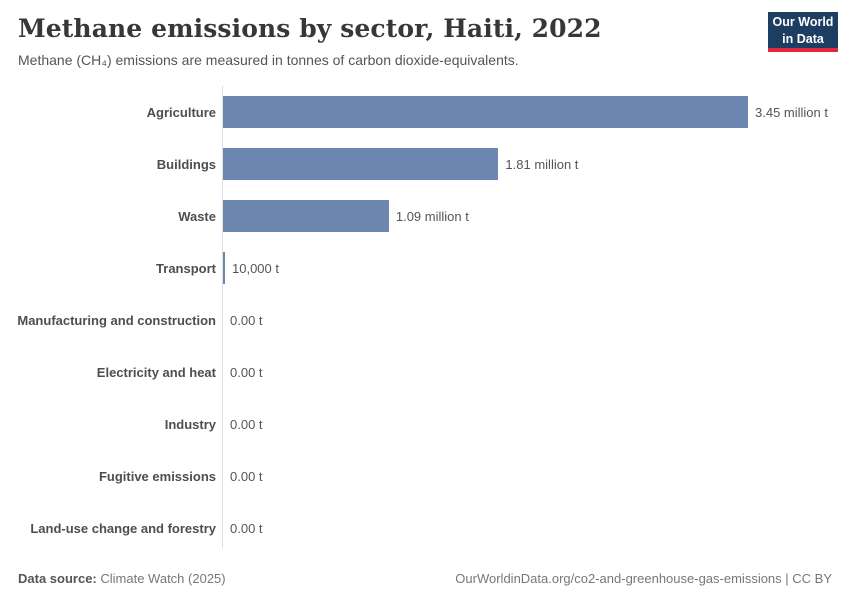 This screenshot has width=850, height=600. What do you see at coordinates (432, 216) in the screenshot?
I see `value-label: 1.09 million t` at bounding box center [432, 216].